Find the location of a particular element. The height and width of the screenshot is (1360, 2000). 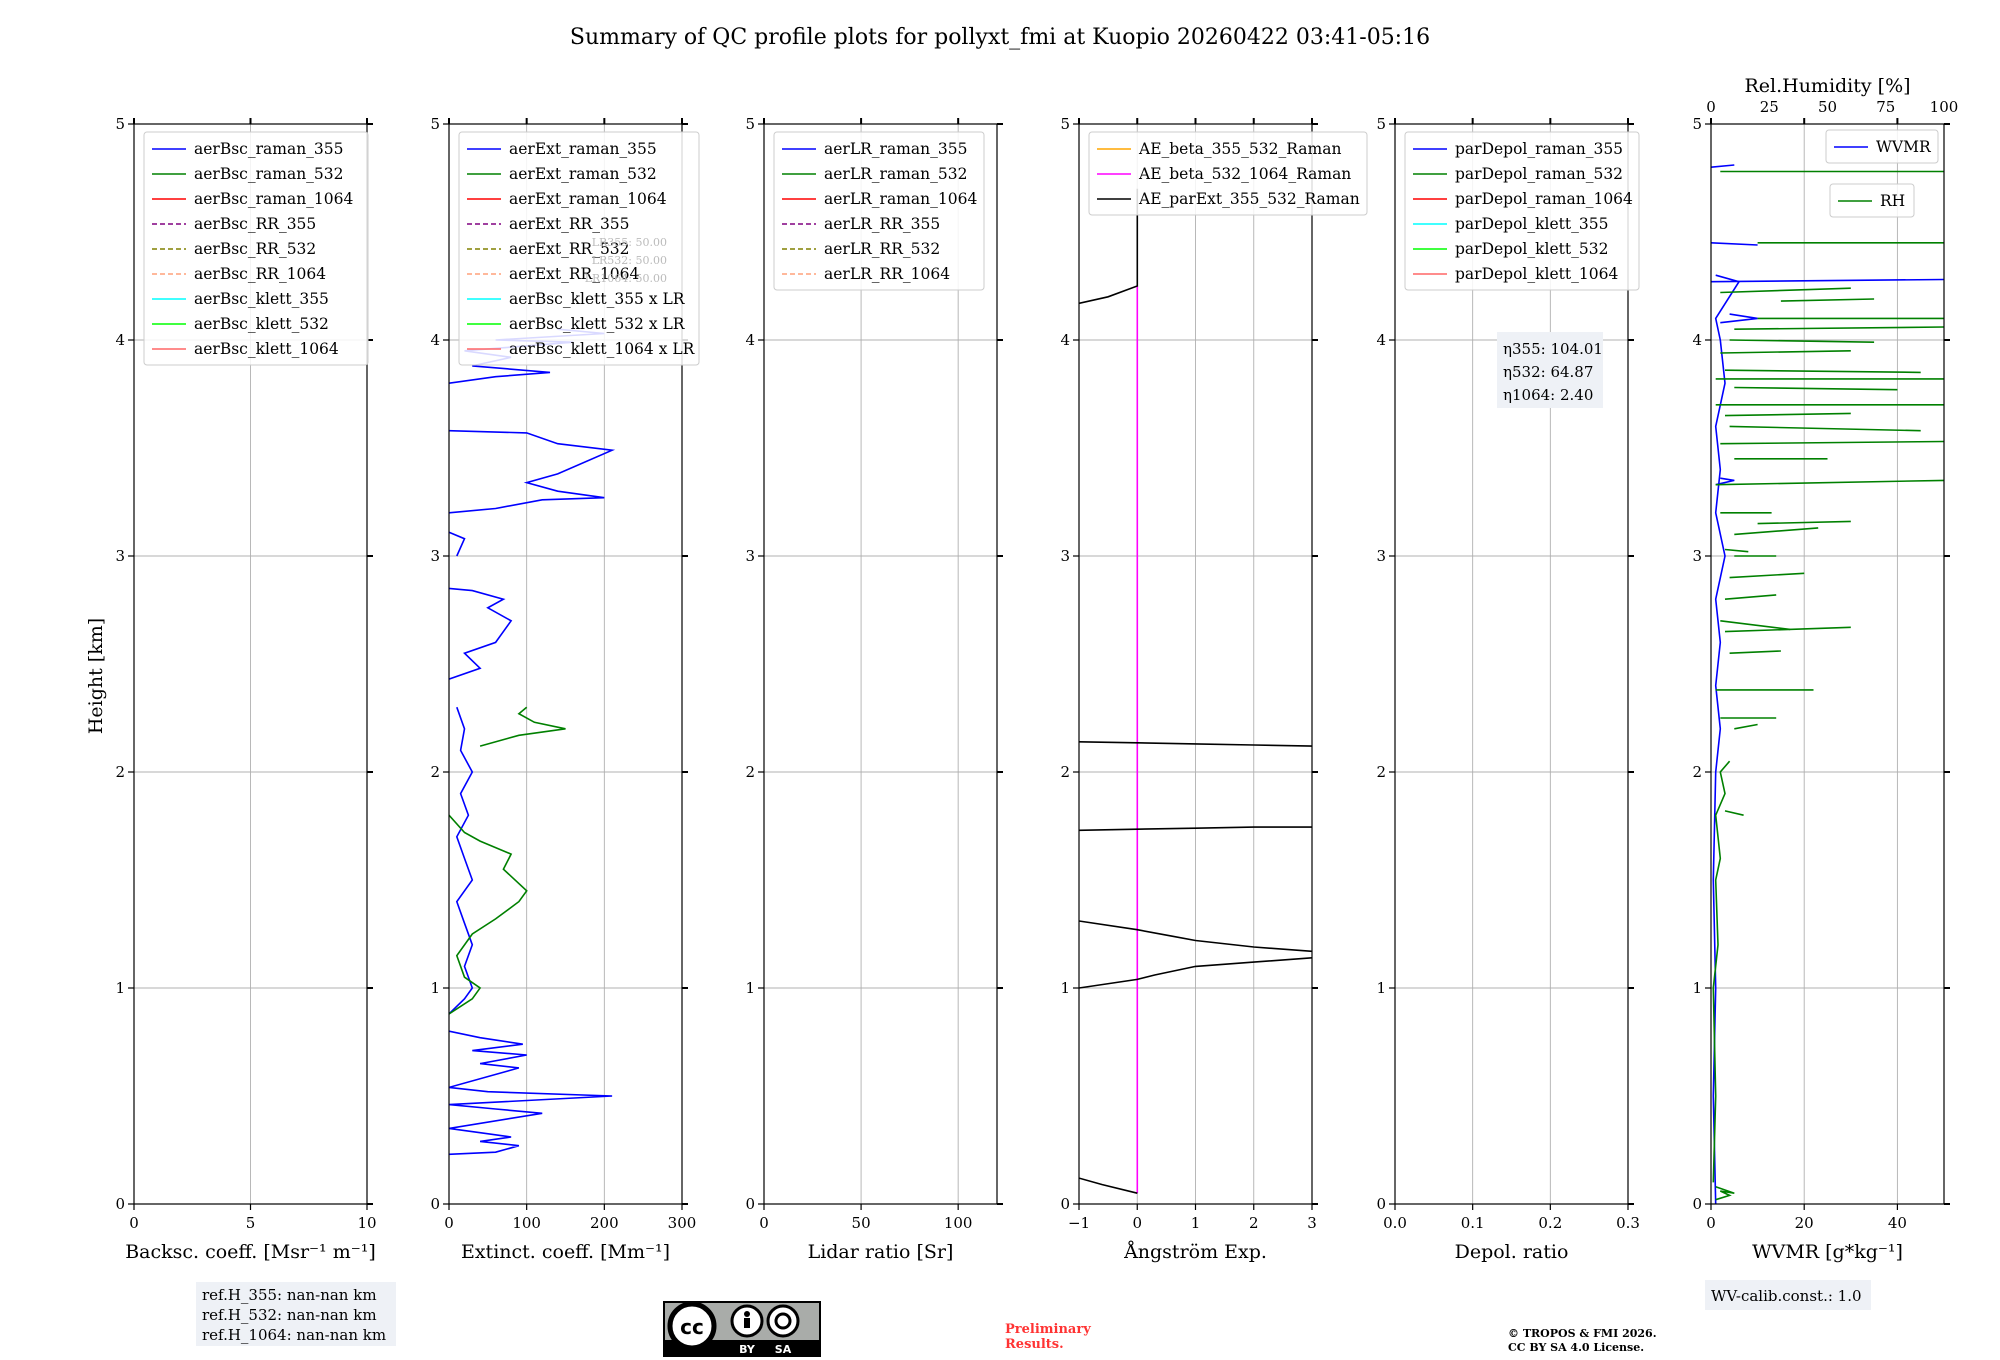

legend-ext-frame is located at coordinates (579, 248).